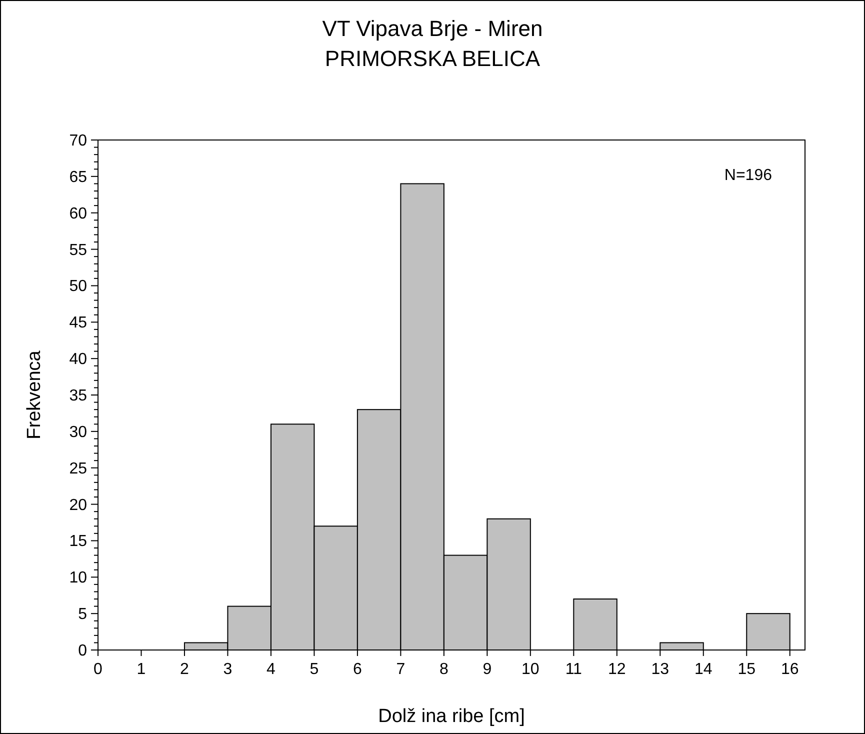  What do you see at coordinates (78, 541) in the screenshot?
I see `y-tick-label: 15` at bounding box center [78, 541].